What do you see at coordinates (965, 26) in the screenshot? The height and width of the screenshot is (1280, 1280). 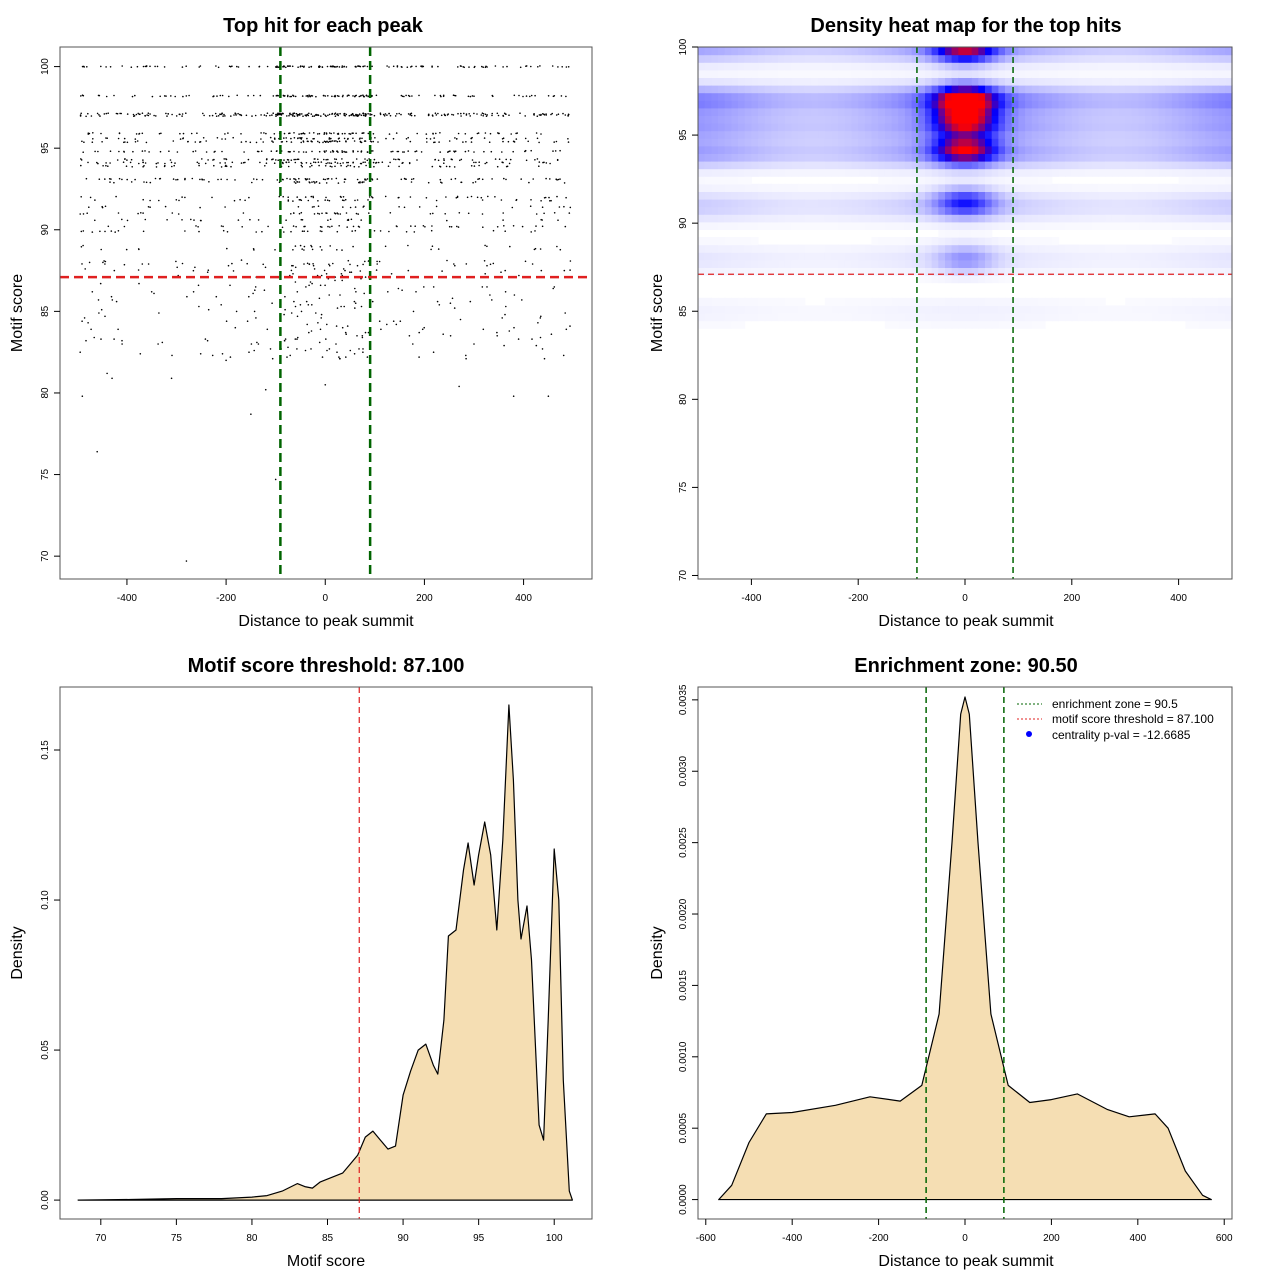 I see `panel2-title: Density heat map for the top hits` at bounding box center [965, 26].